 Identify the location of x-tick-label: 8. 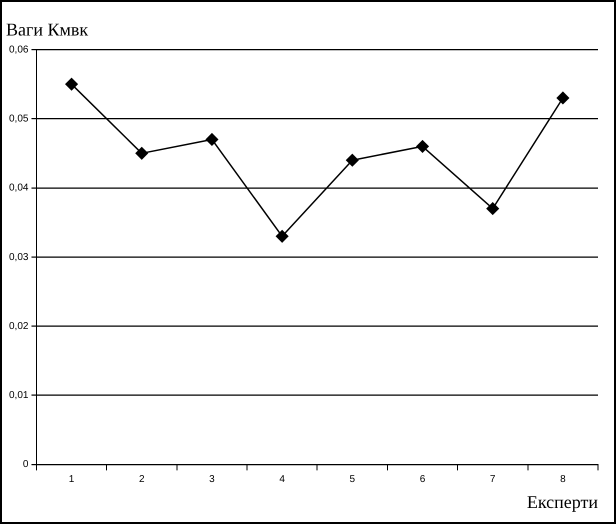
(563, 480).